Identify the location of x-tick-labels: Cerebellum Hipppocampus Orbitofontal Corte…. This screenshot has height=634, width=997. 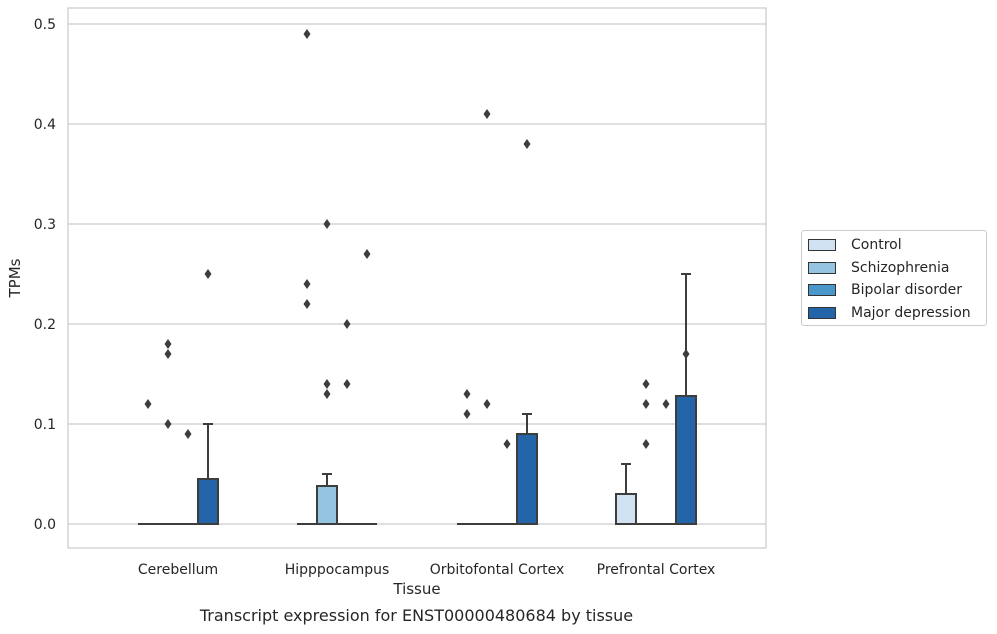
(426, 570).